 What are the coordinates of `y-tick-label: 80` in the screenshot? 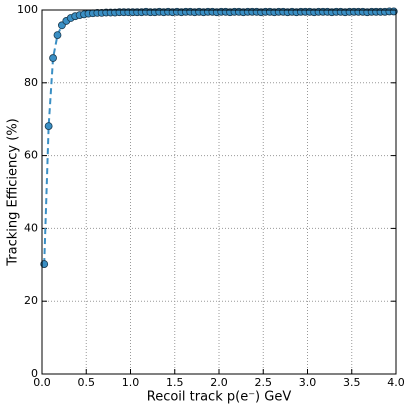 It's located at (31, 82).